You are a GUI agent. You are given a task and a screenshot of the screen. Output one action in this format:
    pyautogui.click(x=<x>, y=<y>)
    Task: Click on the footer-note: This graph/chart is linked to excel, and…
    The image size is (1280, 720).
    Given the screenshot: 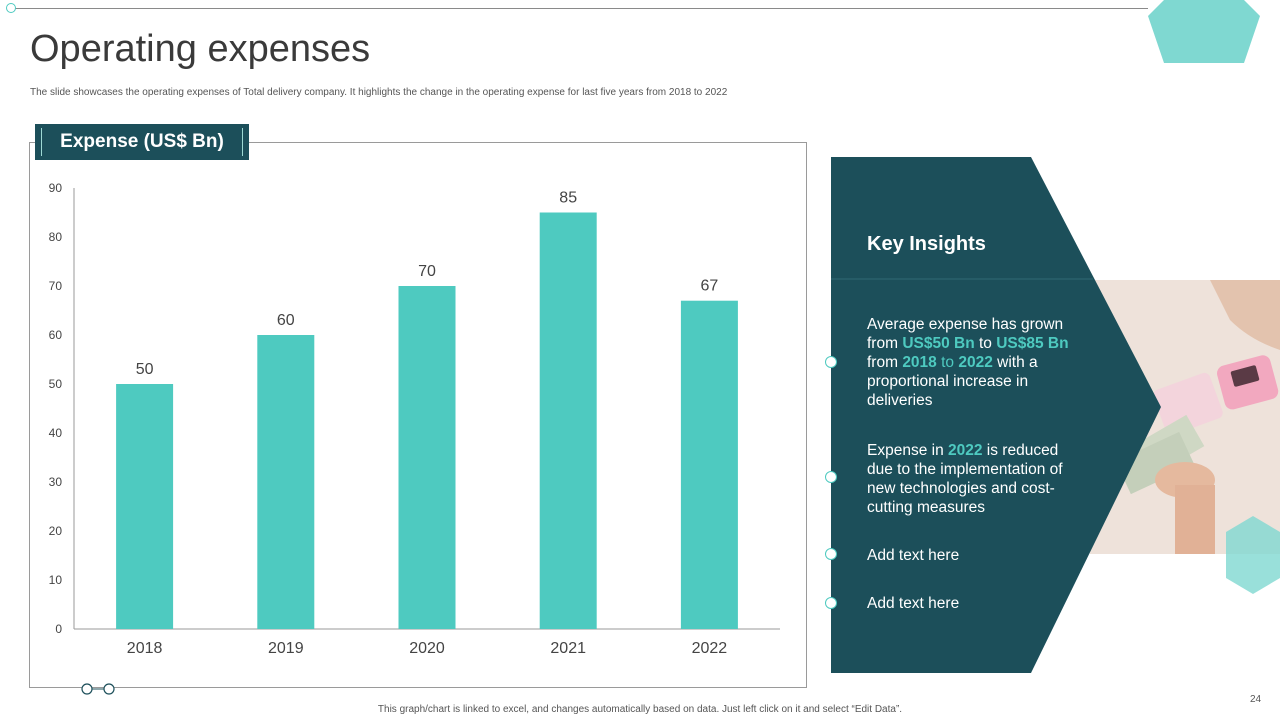 What is the action you would take?
    pyautogui.click(x=640, y=709)
    